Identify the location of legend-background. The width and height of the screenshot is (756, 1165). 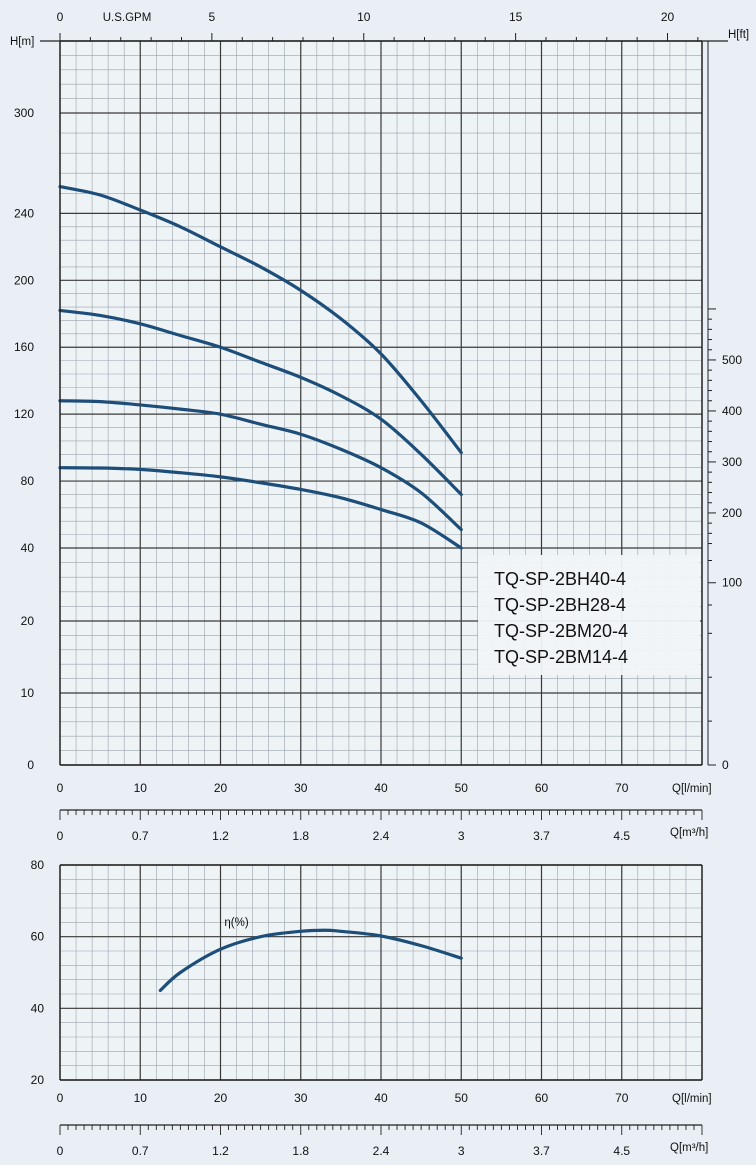
(589, 615).